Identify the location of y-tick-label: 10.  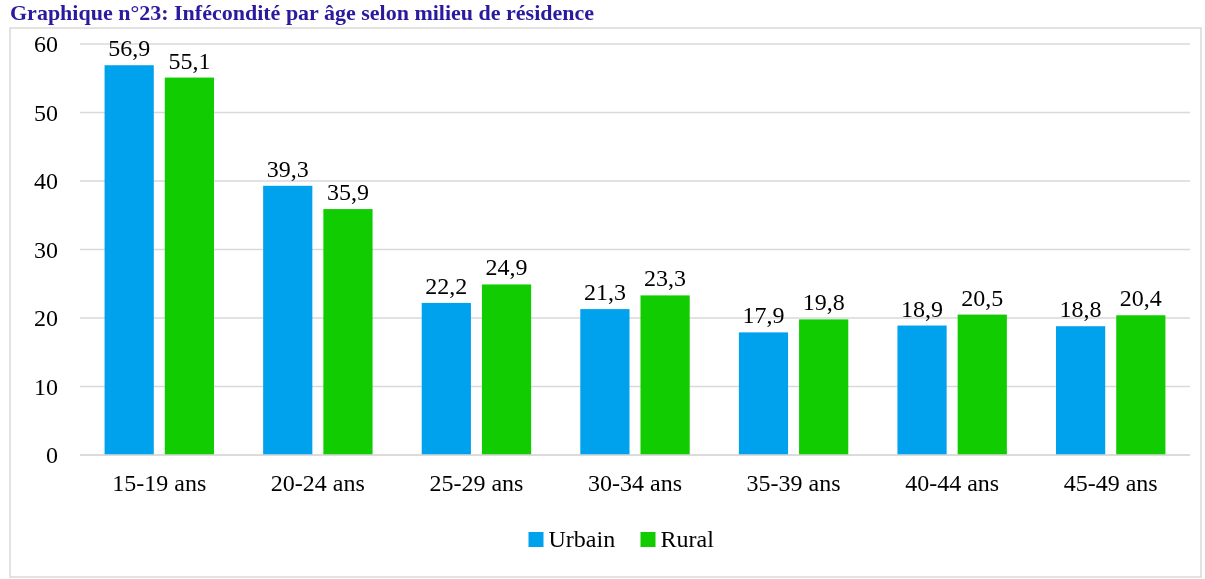
(46, 386).